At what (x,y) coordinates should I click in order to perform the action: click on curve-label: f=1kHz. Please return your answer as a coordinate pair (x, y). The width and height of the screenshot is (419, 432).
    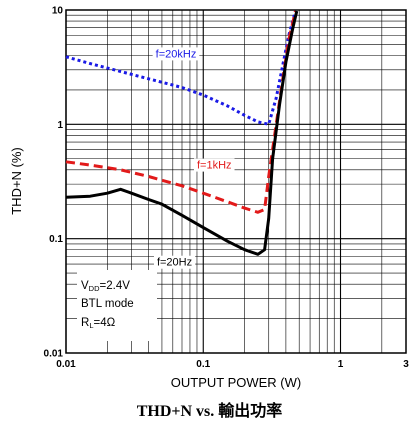
    Looking at the image, I should click on (214, 166).